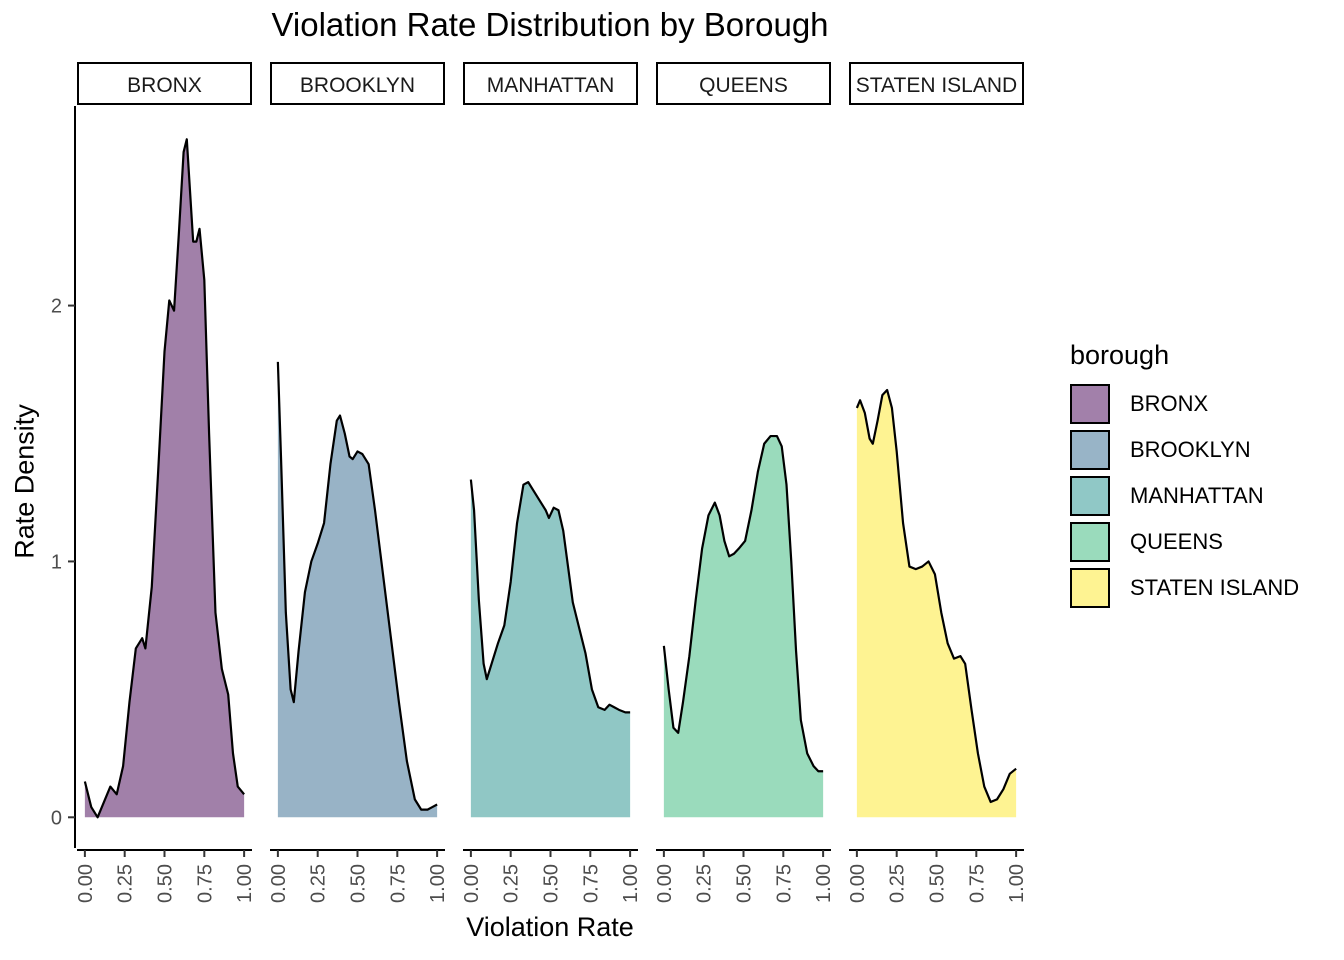 The image size is (1344, 960). What do you see at coordinates (56, 307) in the screenshot?
I see `y-tick-label: 2` at bounding box center [56, 307].